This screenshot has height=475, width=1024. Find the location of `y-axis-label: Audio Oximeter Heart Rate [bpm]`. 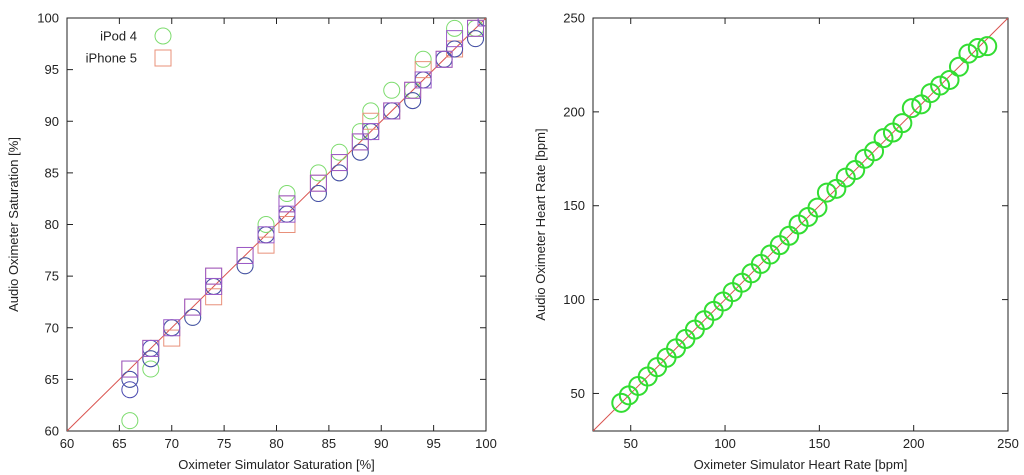

y-axis-label: Audio Oximeter Heart Rate [bpm] is located at coordinates (540, 224).